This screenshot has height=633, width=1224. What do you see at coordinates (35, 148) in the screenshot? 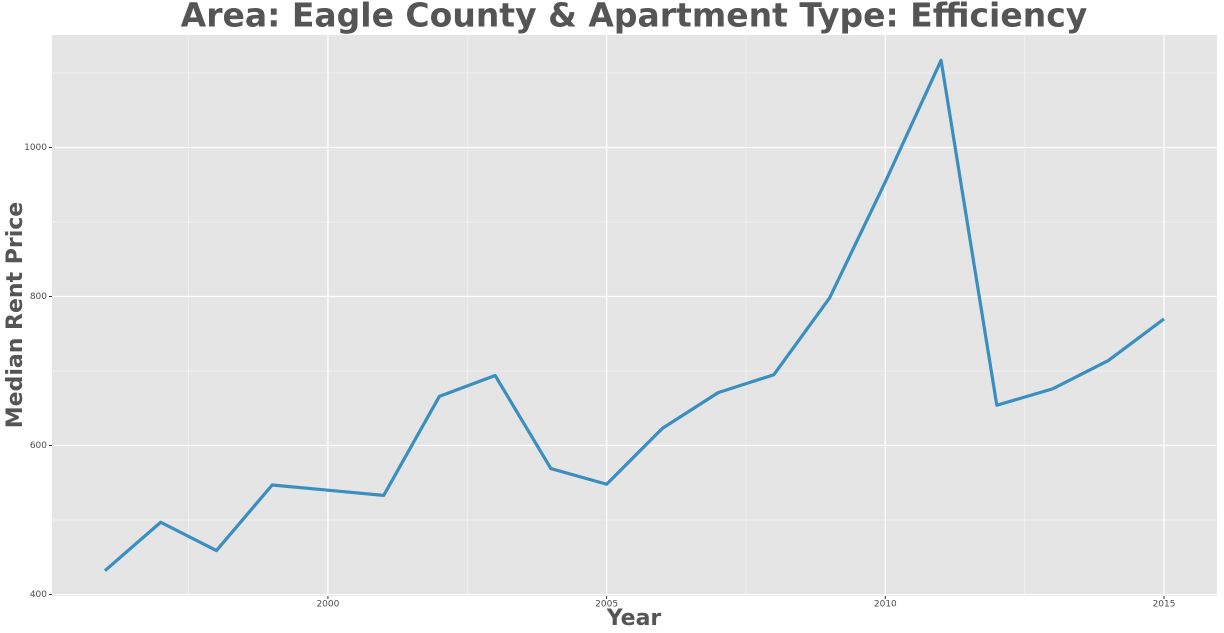
I see `y-tick-label: 1000` at bounding box center [35, 148].